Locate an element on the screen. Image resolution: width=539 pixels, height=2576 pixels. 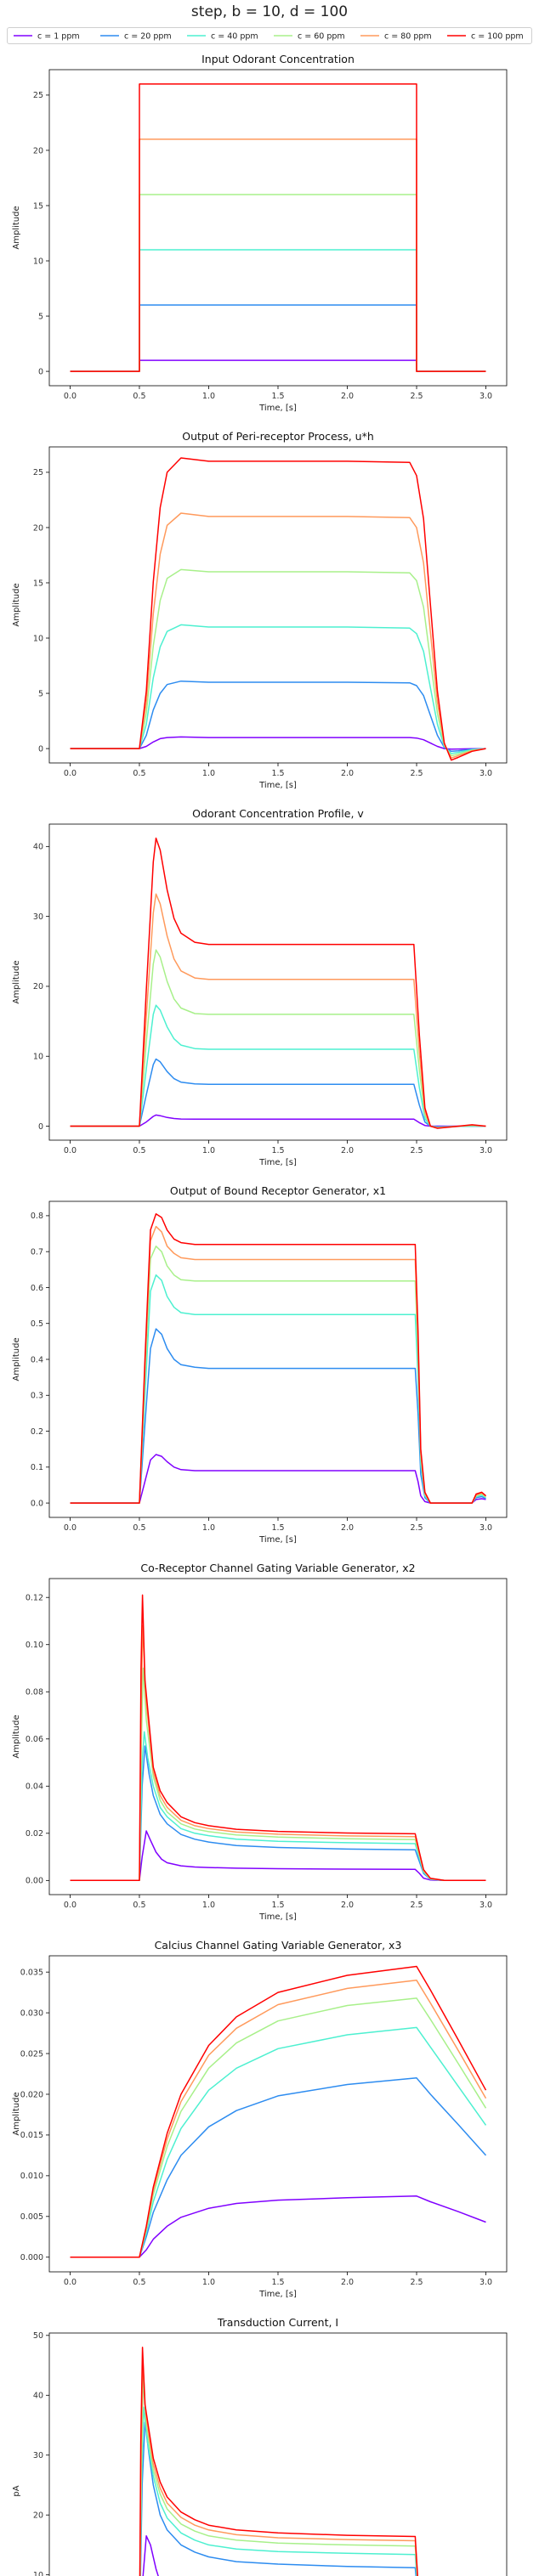
y-tick-label: 0.8 is located at coordinates (37, 1216).